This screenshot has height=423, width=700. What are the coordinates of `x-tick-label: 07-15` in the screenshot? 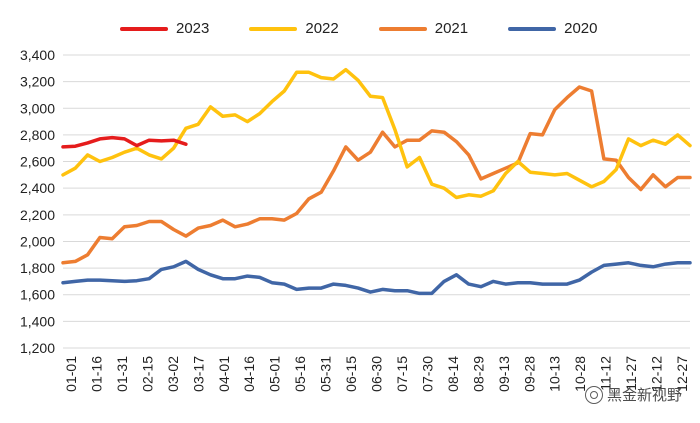 It's located at (402, 374).